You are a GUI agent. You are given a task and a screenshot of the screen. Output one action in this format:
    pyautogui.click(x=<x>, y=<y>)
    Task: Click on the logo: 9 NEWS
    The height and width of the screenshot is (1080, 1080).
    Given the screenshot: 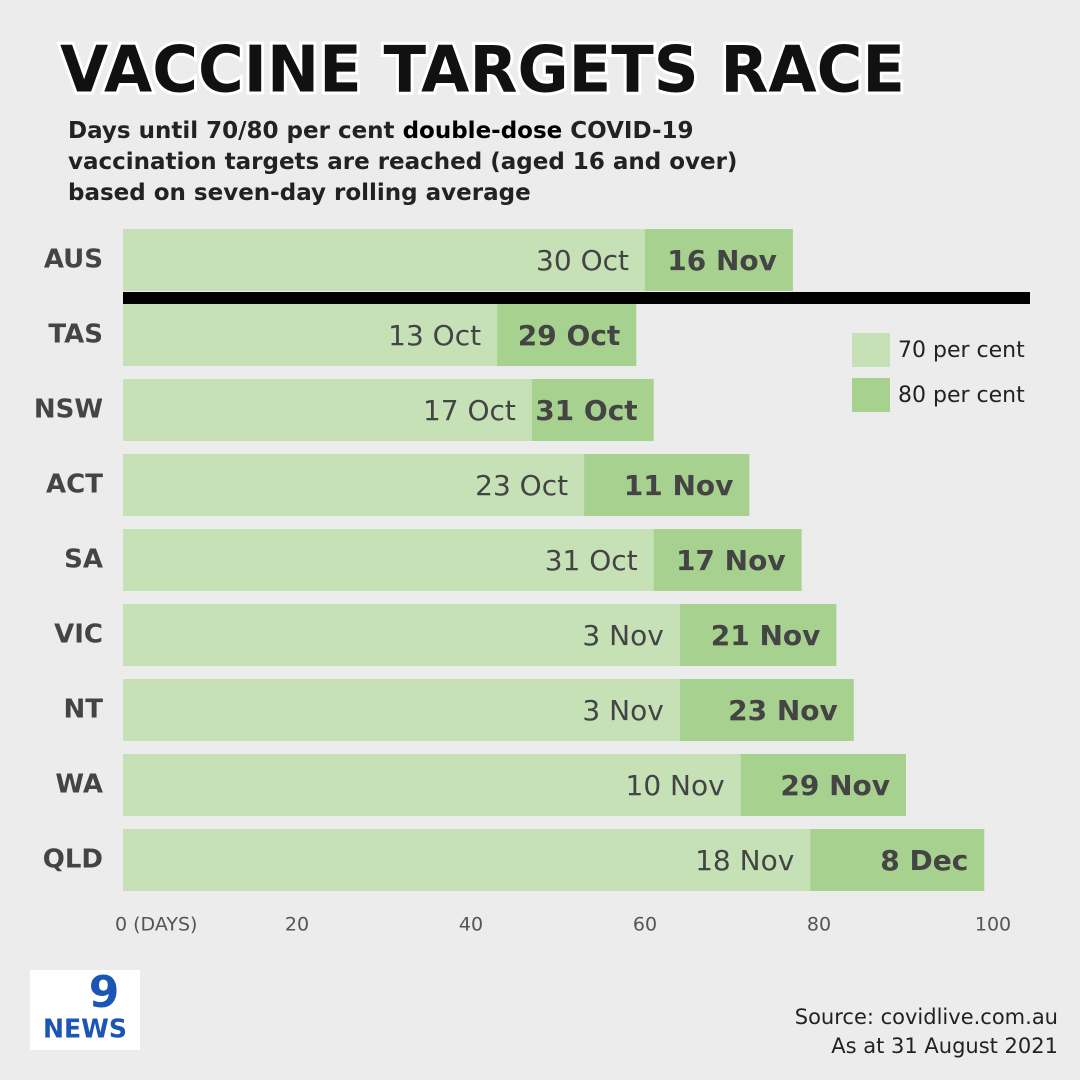 What is the action you would take?
    pyautogui.click(x=85, y=1008)
    